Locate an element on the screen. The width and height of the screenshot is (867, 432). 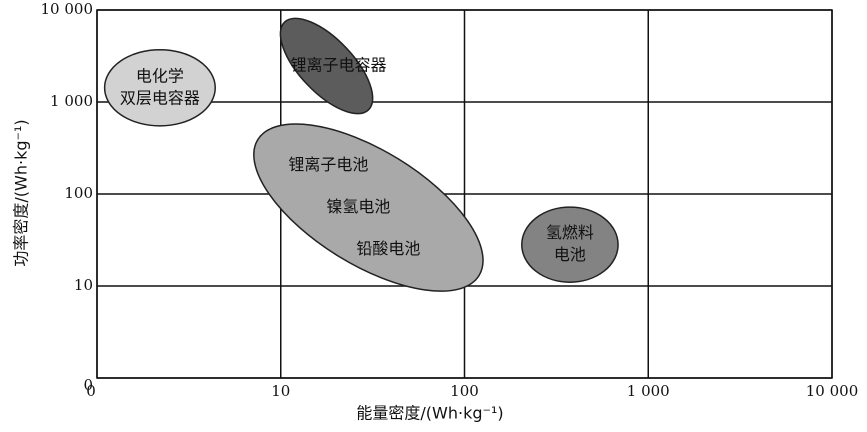
y-tick-label: 10 is located at coordinates (83, 285).